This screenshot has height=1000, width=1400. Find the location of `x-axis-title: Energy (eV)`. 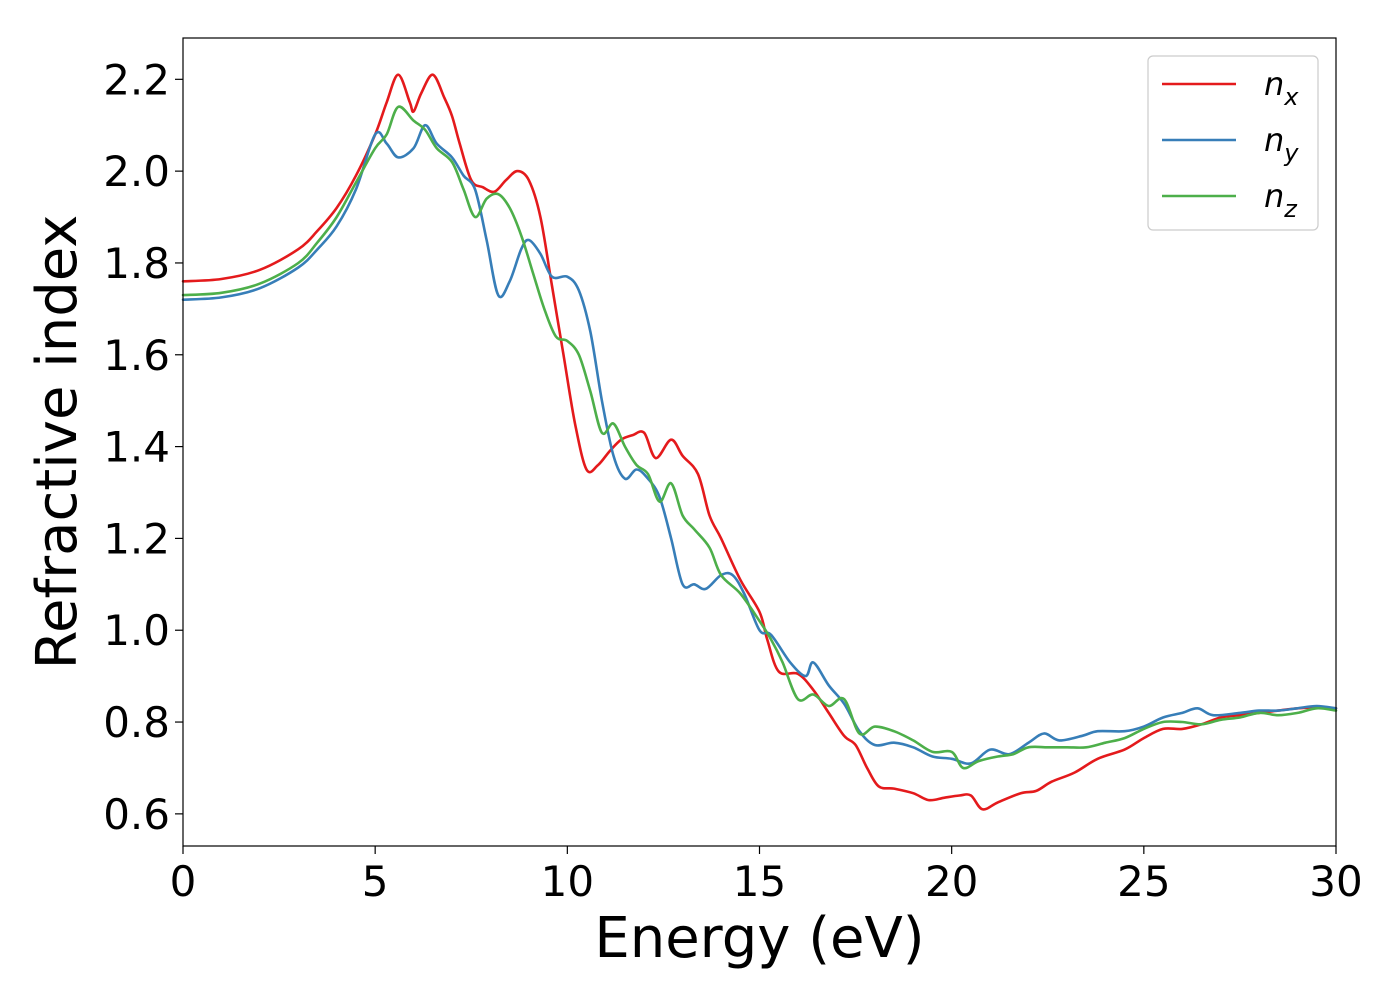

x-axis-title: Energy (eV) is located at coordinates (759, 938).